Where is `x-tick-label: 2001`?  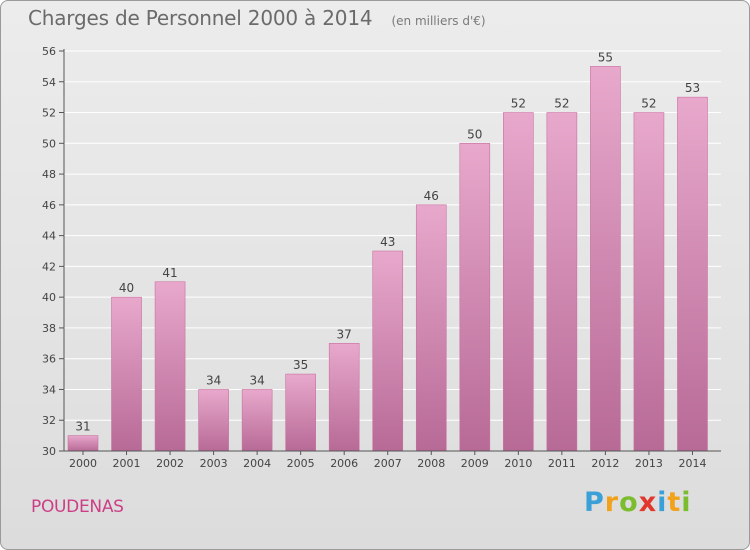
x-tick-label: 2001 is located at coordinates (127, 463).